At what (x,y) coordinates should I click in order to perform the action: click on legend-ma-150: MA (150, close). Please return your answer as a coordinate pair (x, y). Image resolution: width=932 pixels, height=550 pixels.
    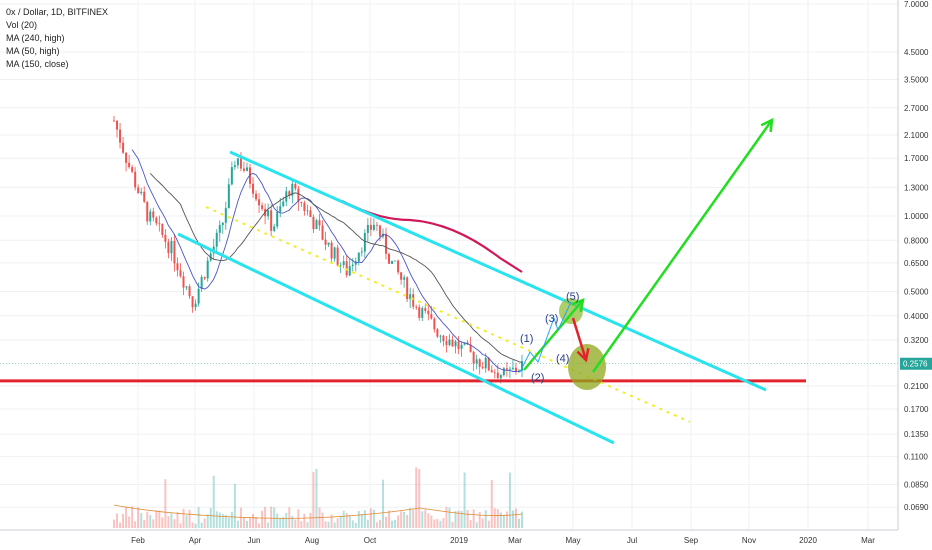
    Looking at the image, I should click on (37, 64).